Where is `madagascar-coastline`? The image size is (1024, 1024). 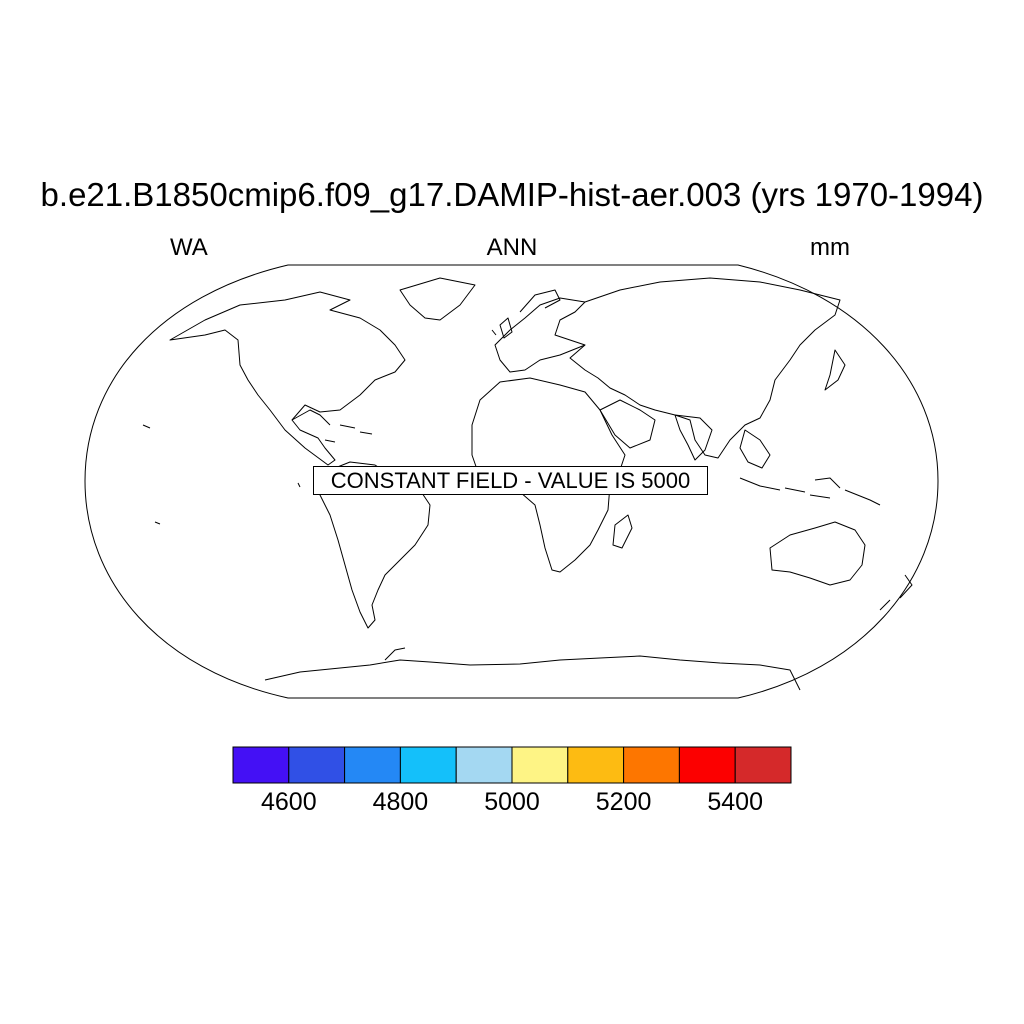 madagascar-coastline is located at coordinates (622, 531).